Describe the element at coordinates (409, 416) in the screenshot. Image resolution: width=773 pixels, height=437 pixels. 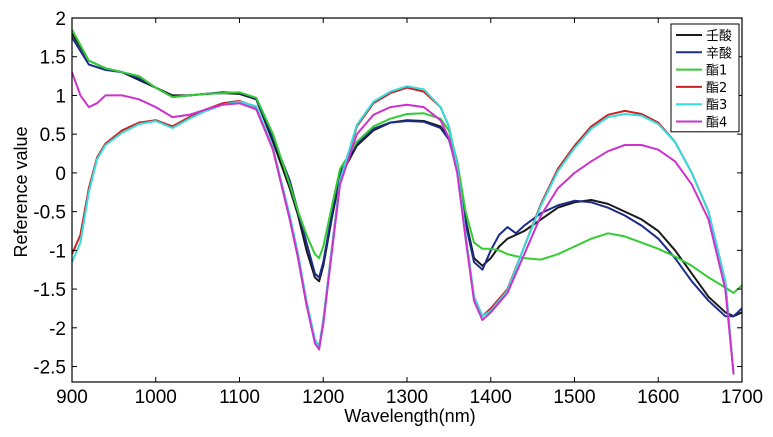
I see `x-axis-label: Wavelength(nm)` at that location.